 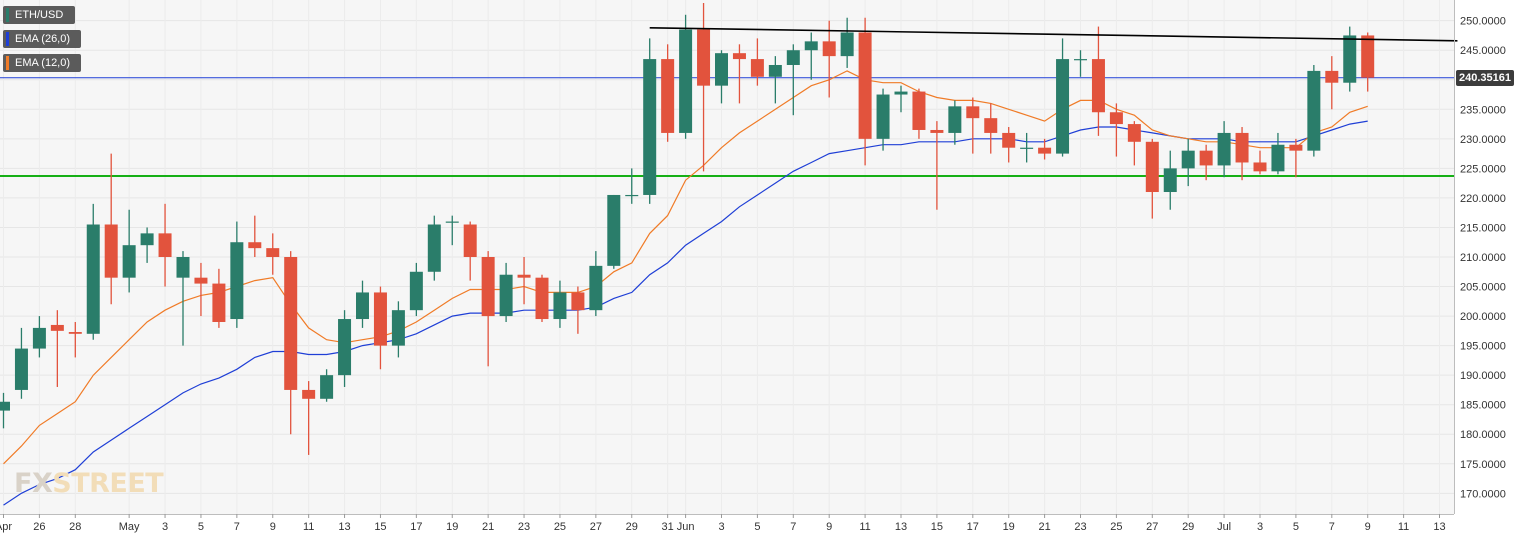 I want to click on legend-ethusd: ETH/USD, so click(x=39, y=15).